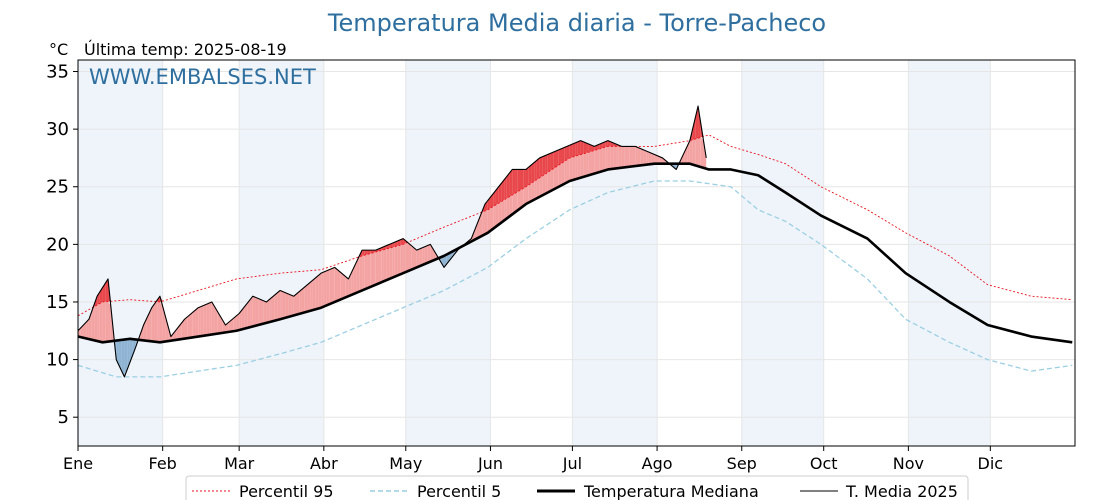 This screenshot has height=500, width=1120. What do you see at coordinates (533, 459) in the screenshot?
I see `x-axis-ticks: Ene Feb Mar Abr May Jun Jul Ago Sep Oct Nov Dic` at bounding box center [533, 459].